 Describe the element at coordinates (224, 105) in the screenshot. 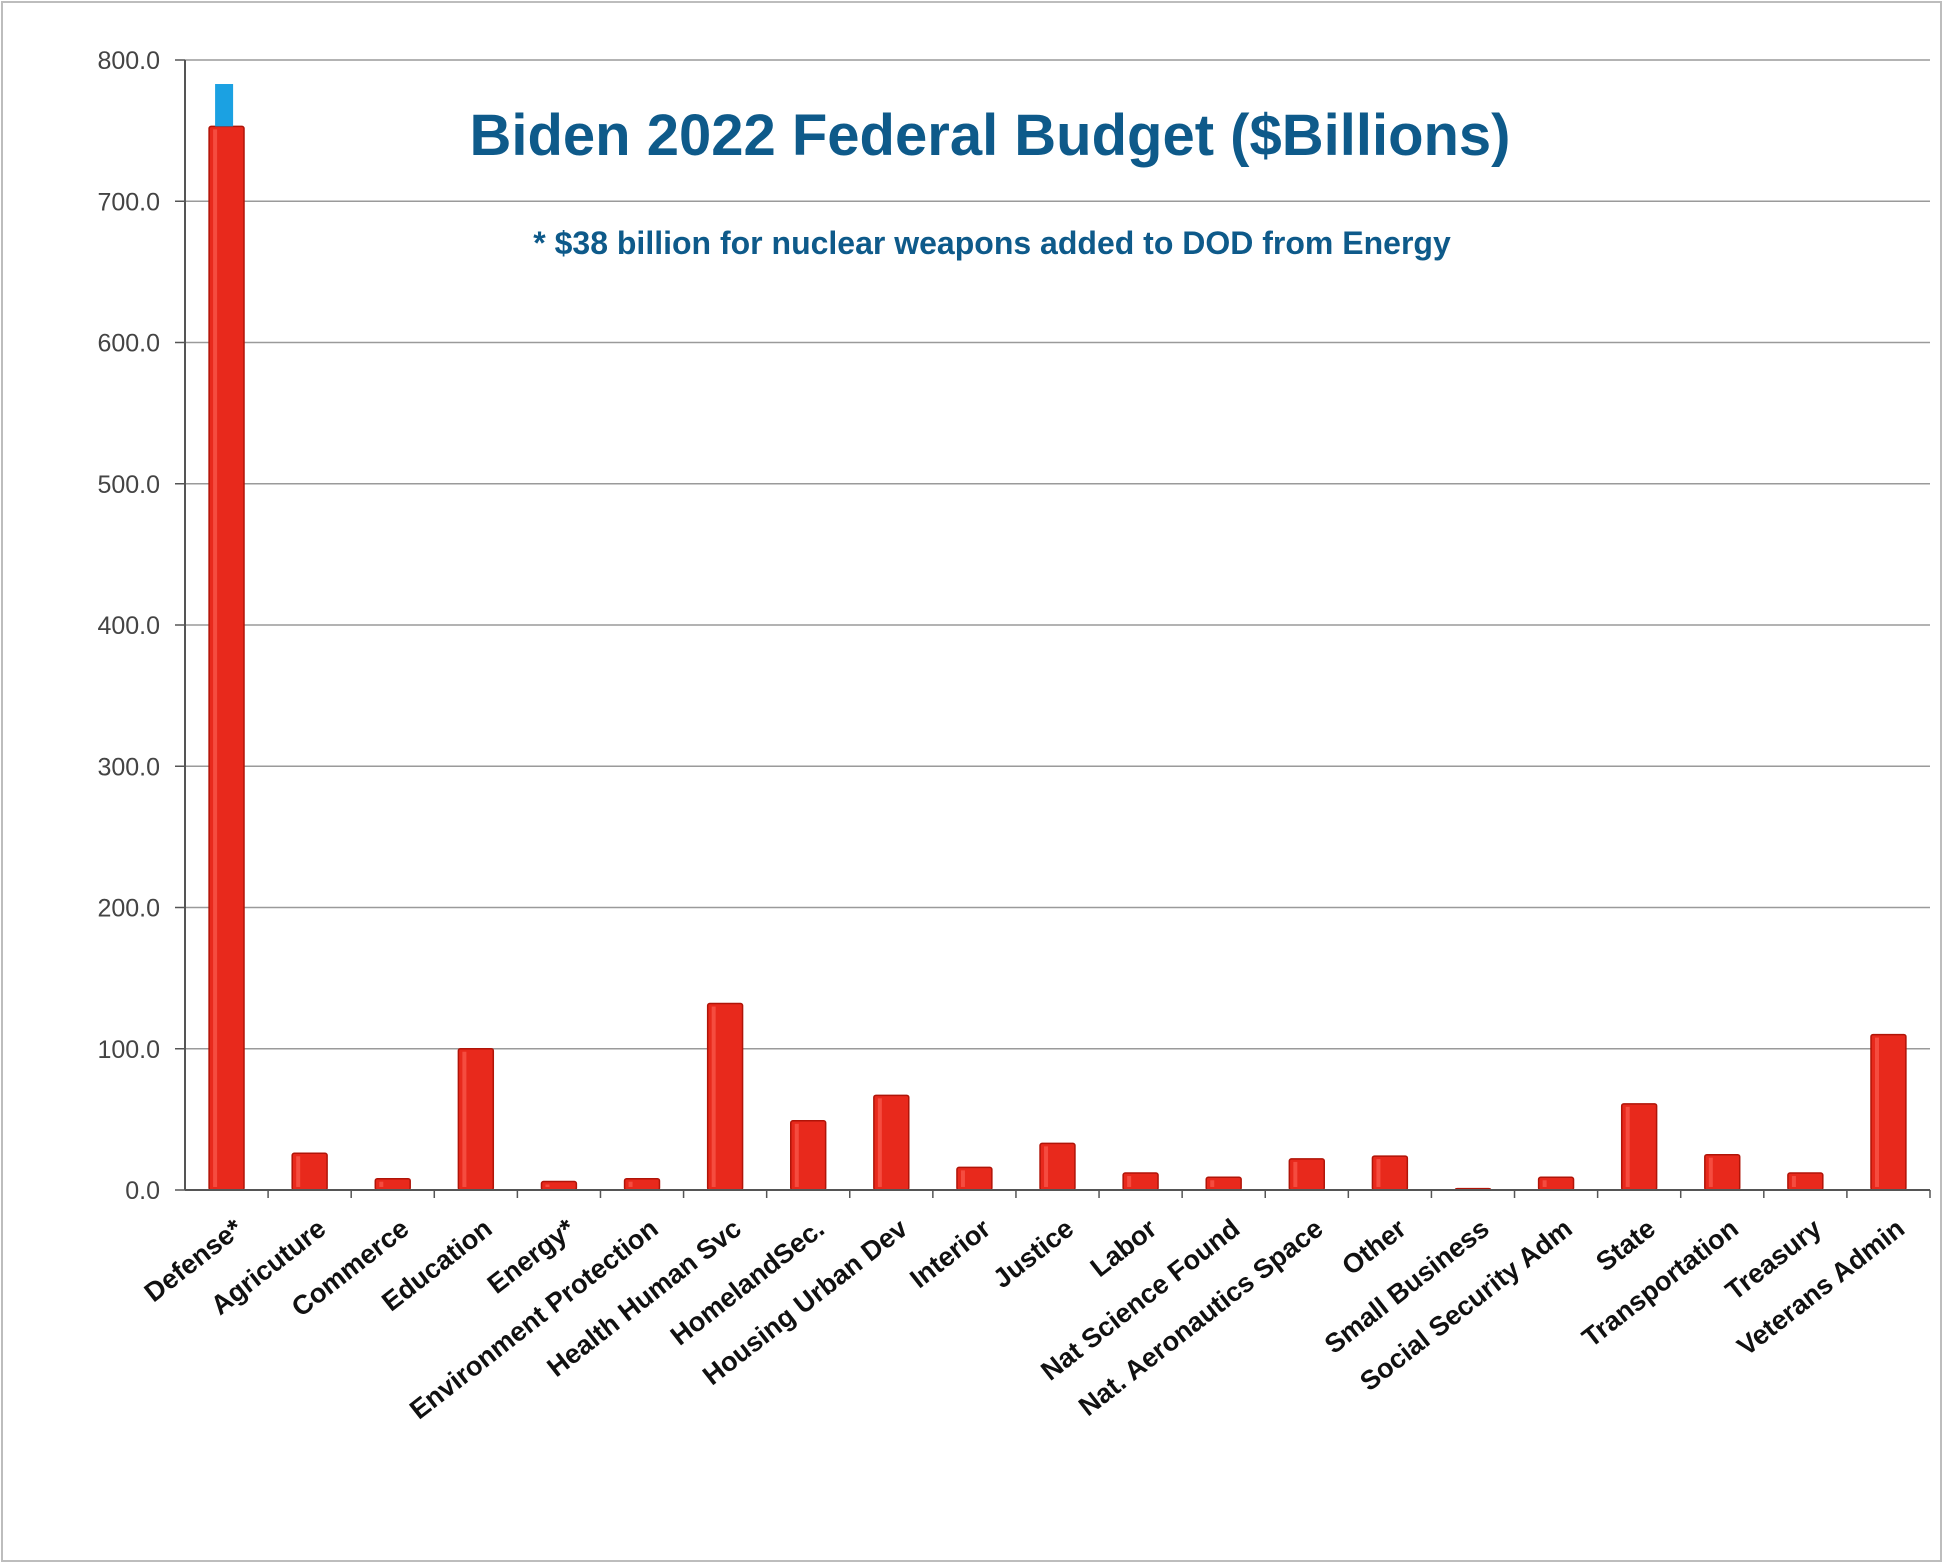

I see `bar-added-segment` at that location.